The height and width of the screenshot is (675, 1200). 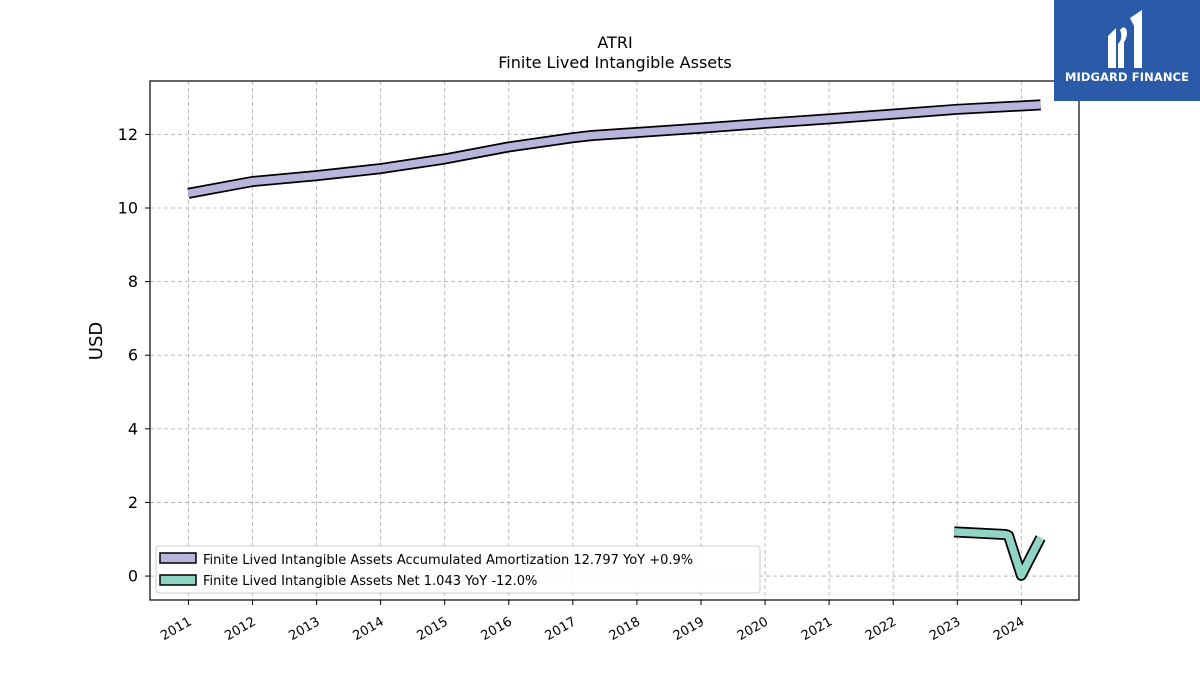 I want to click on y-tick-label: 2, so click(x=133, y=502).